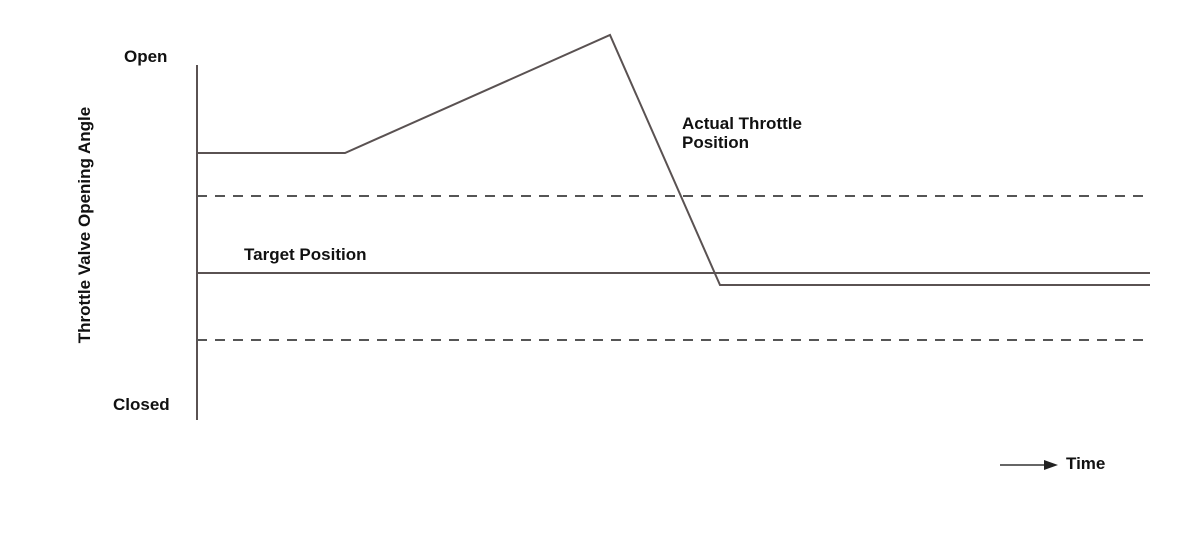 Image resolution: width=1200 pixels, height=543 pixels. What do you see at coordinates (84, 225) in the screenshot?
I see `y-axis-label: Throttle Valve Opening Angle` at bounding box center [84, 225].